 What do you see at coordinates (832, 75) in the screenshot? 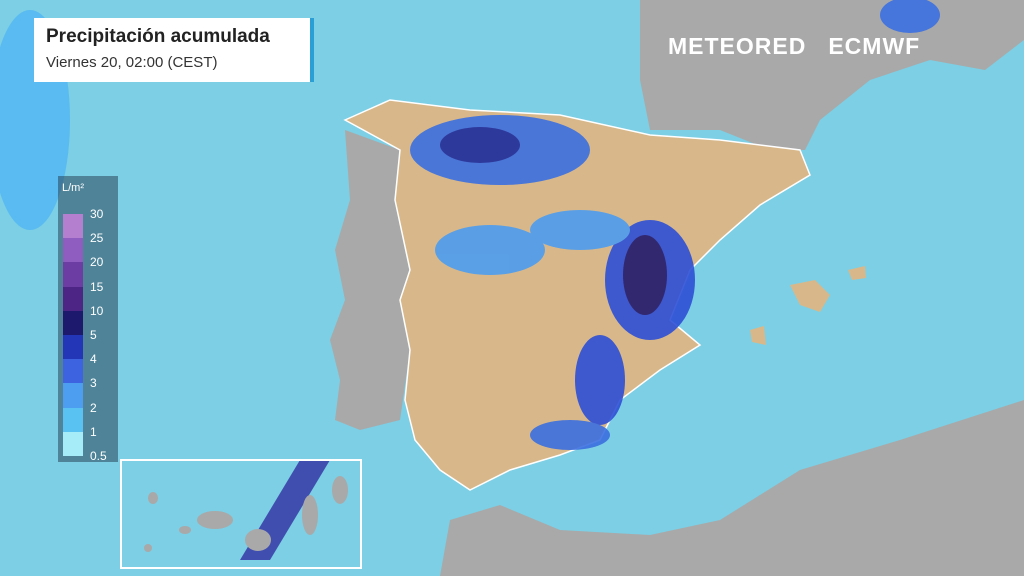
I see `france` at bounding box center [832, 75].